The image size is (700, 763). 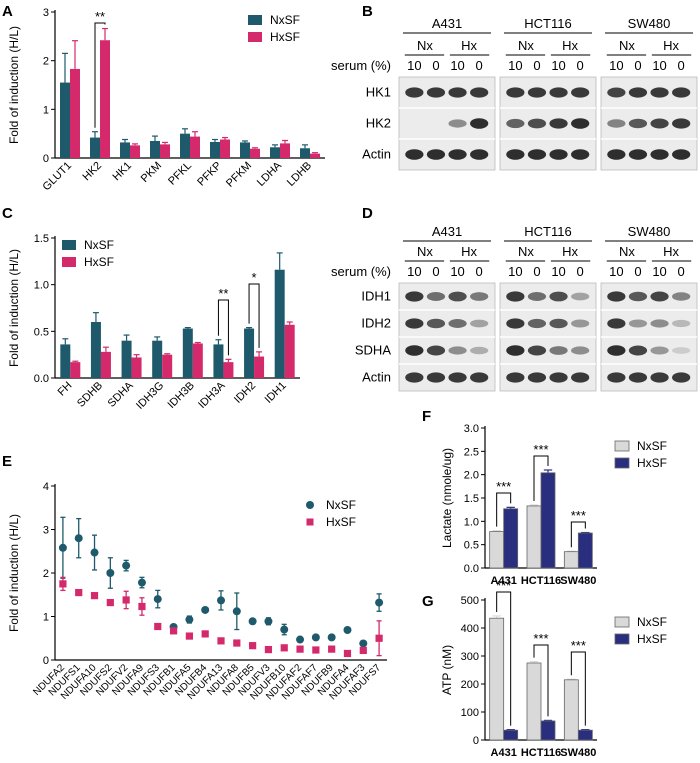 I want to click on axes: 0 100 200 300 400 500 ATP (nM) A431 HCT116 SW480, so click(x=518, y=677).